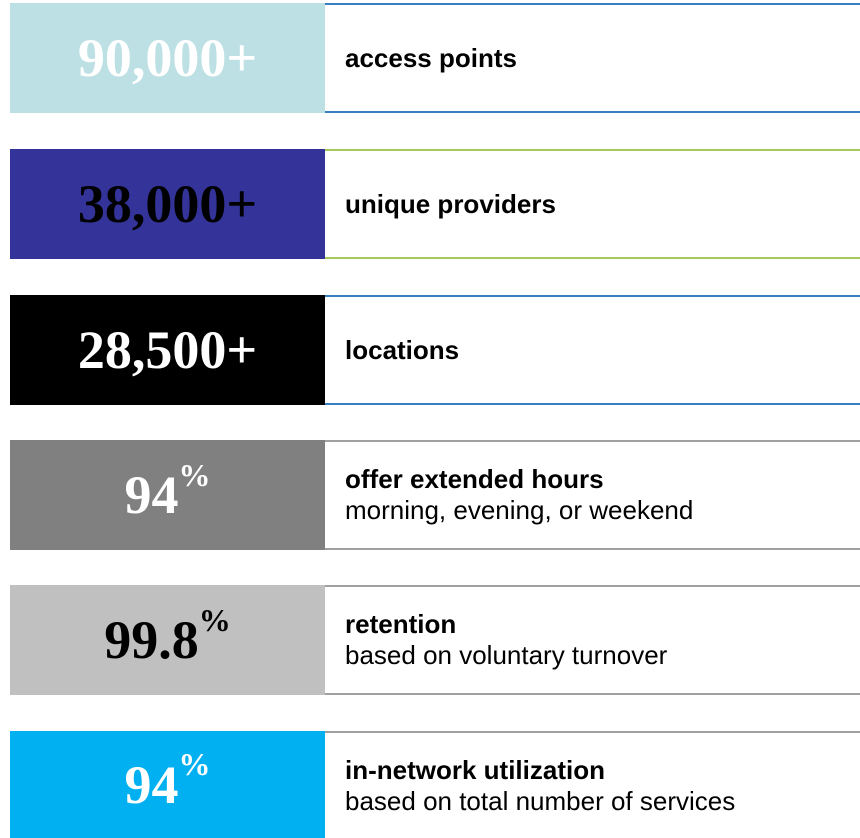 The height and width of the screenshot is (838, 860). I want to click on stat-box: 38,000+, so click(167, 204).